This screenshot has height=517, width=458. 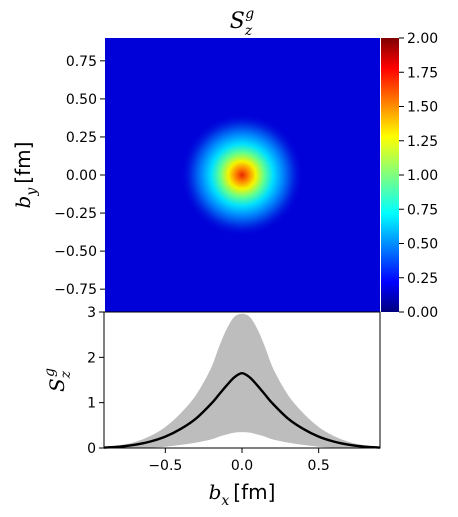 I want to click on colorbar-tick-label: 1.75, so click(x=422, y=73).